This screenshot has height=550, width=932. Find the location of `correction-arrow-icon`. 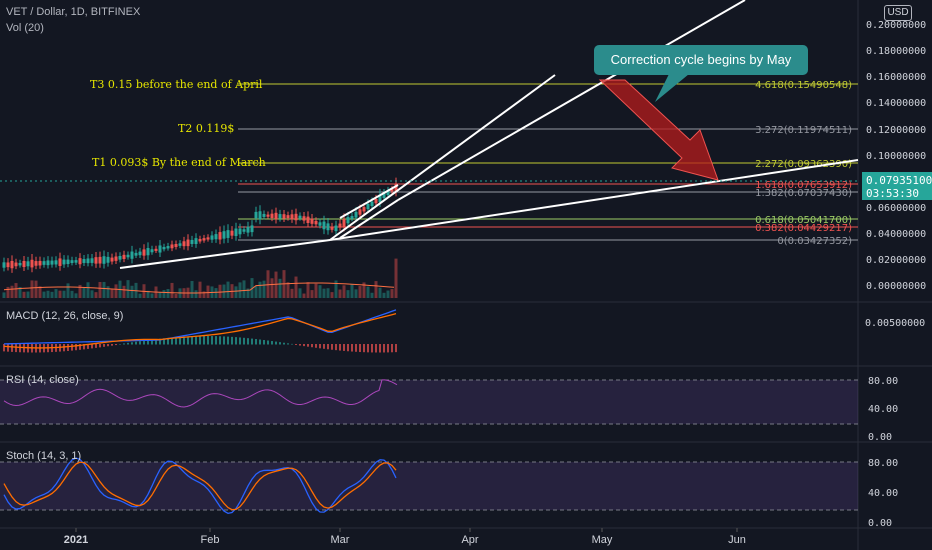

correction-arrow-icon is located at coordinates (658, 130).